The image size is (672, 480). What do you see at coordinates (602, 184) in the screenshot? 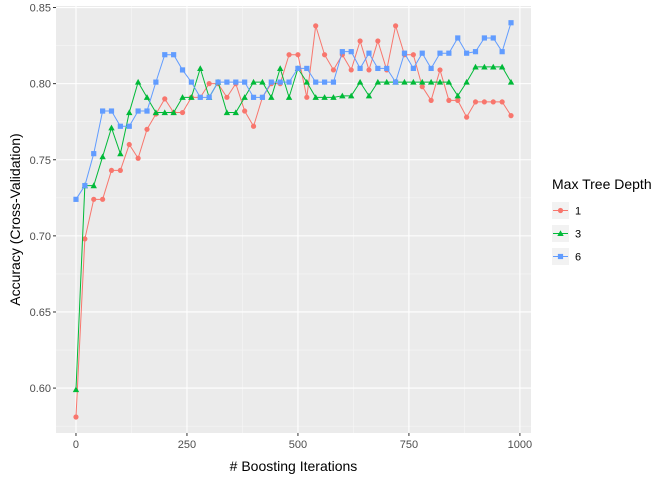
I see `legend-title: Max Tree Depth` at bounding box center [602, 184].